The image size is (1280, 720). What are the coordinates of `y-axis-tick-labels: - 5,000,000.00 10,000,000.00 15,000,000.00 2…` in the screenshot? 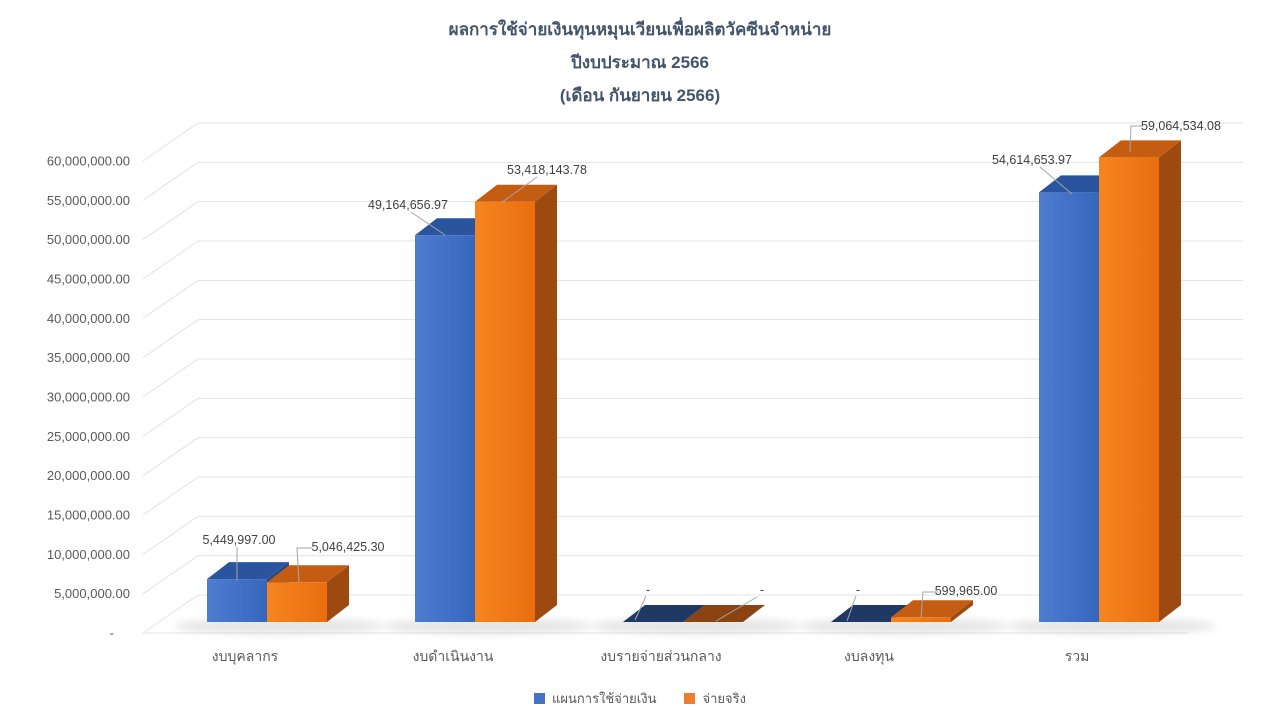 It's located at (88, 397).